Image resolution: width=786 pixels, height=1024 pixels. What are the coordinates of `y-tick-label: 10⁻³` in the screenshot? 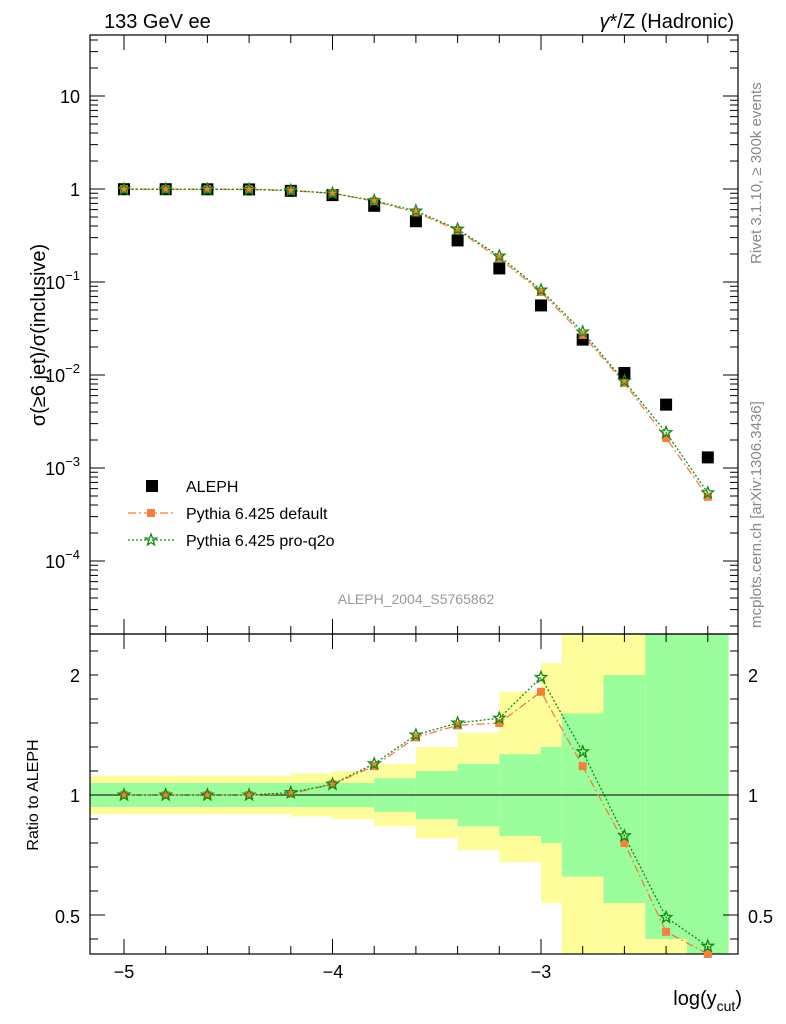 It's located at (62, 466).